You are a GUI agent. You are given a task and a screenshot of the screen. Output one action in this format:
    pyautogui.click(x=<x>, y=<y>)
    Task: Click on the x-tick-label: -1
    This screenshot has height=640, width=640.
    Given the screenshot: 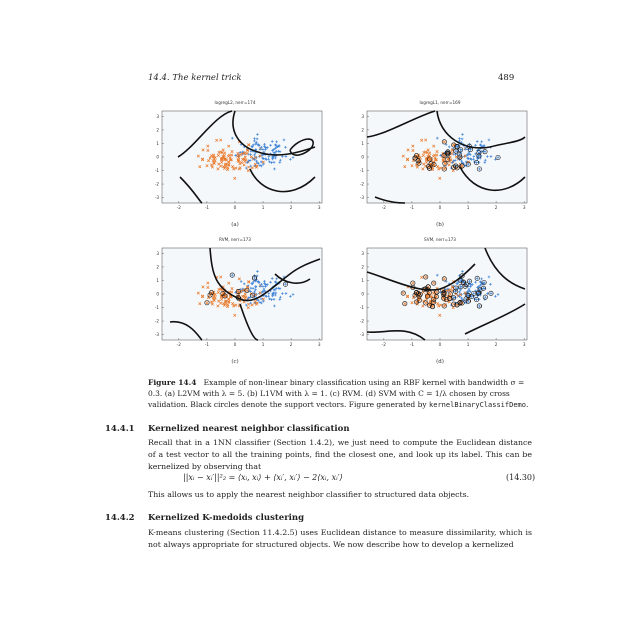 What is the action you would take?
    pyautogui.click(x=412, y=207)
    